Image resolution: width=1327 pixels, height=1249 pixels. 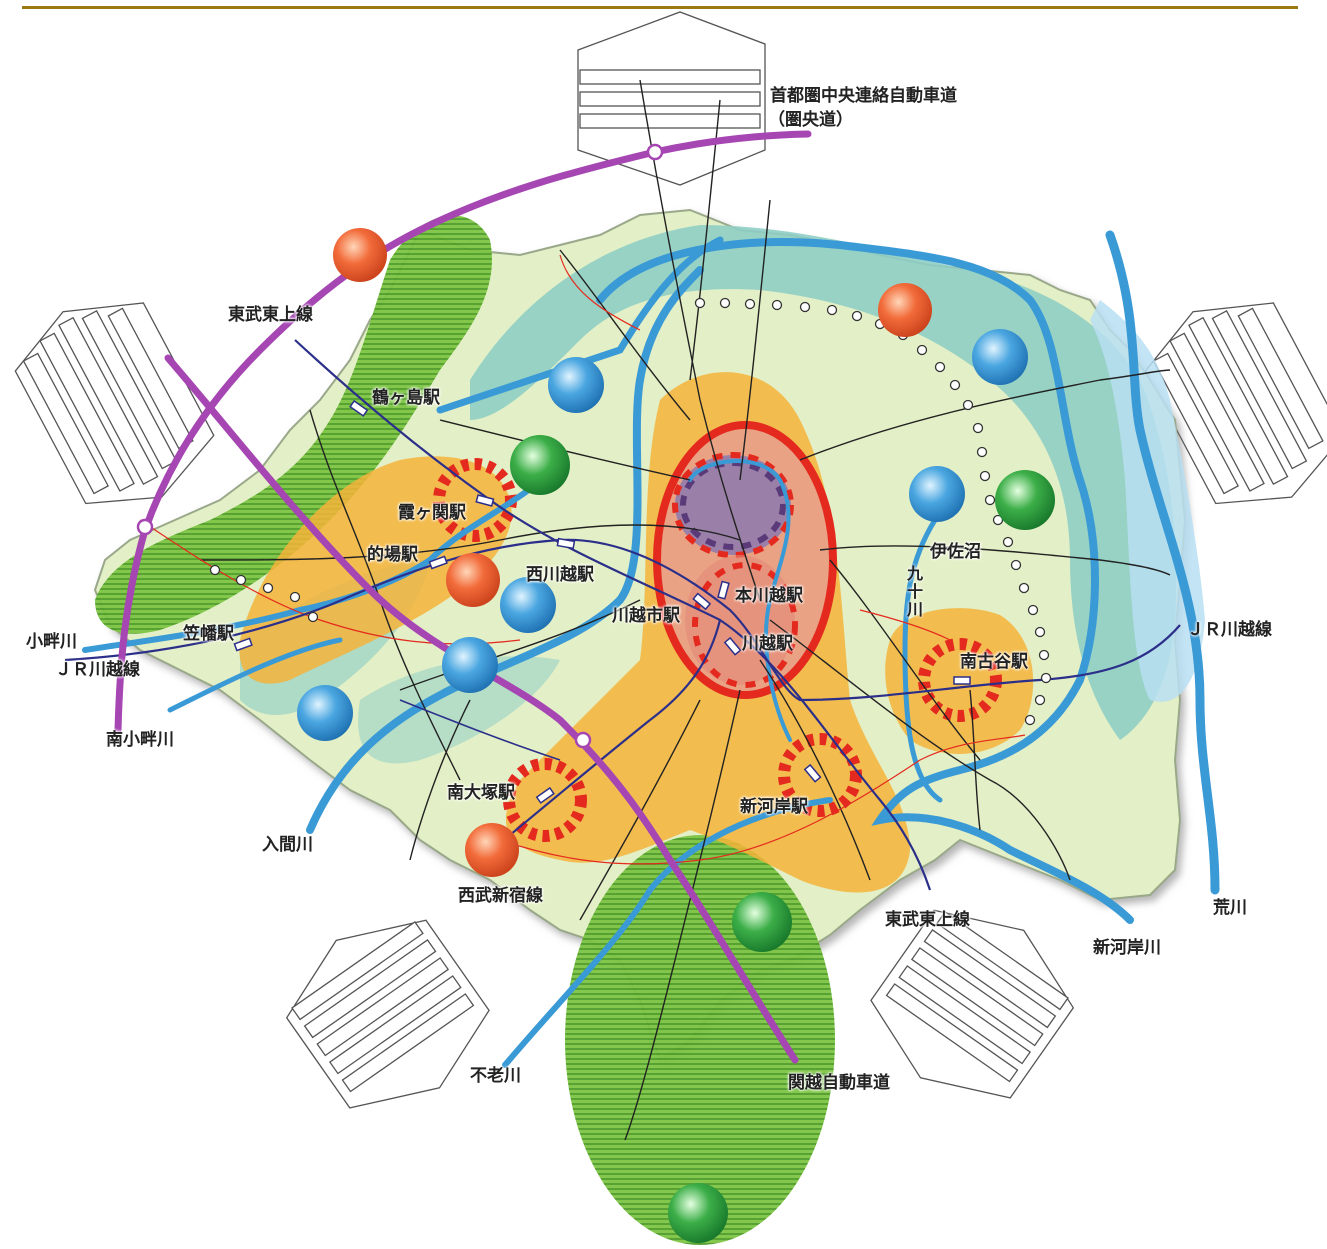 I want to click on green-zone-northwest, so click(x=293, y=424).